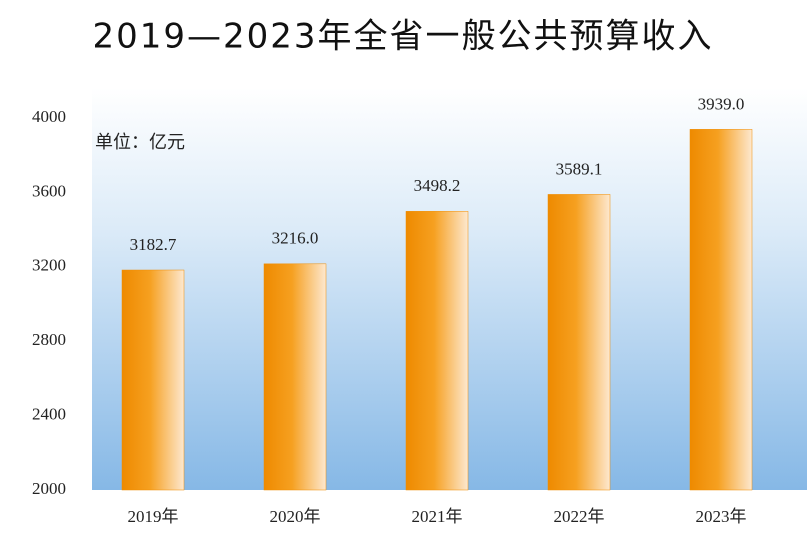 The height and width of the screenshot is (560, 807). What do you see at coordinates (721, 103) in the screenshot?
I see `value-label: 3939.0` at bounding box center [721, 103].